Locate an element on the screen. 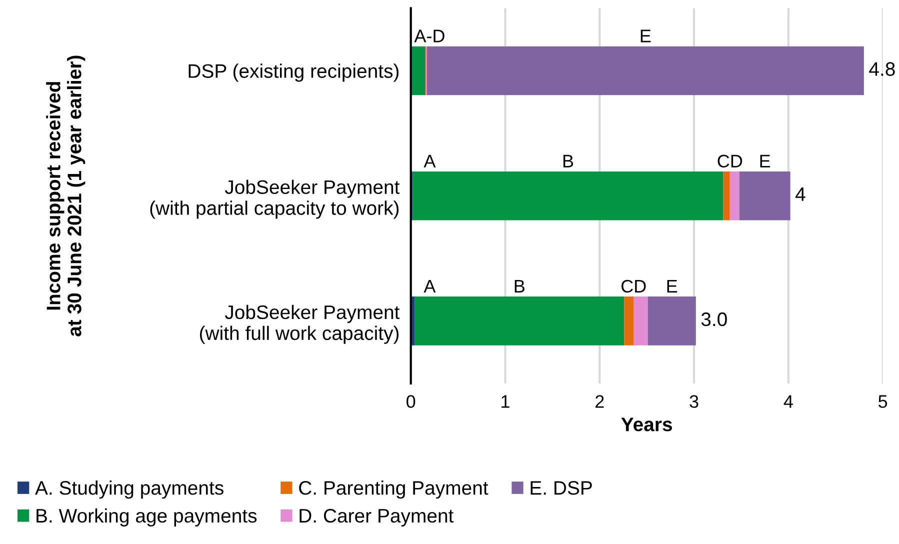 This screenshot has width=899, height=544. y-tick-label: JobSeeker Payment (with partial capacity to work) is located at coordinates (275, 199).